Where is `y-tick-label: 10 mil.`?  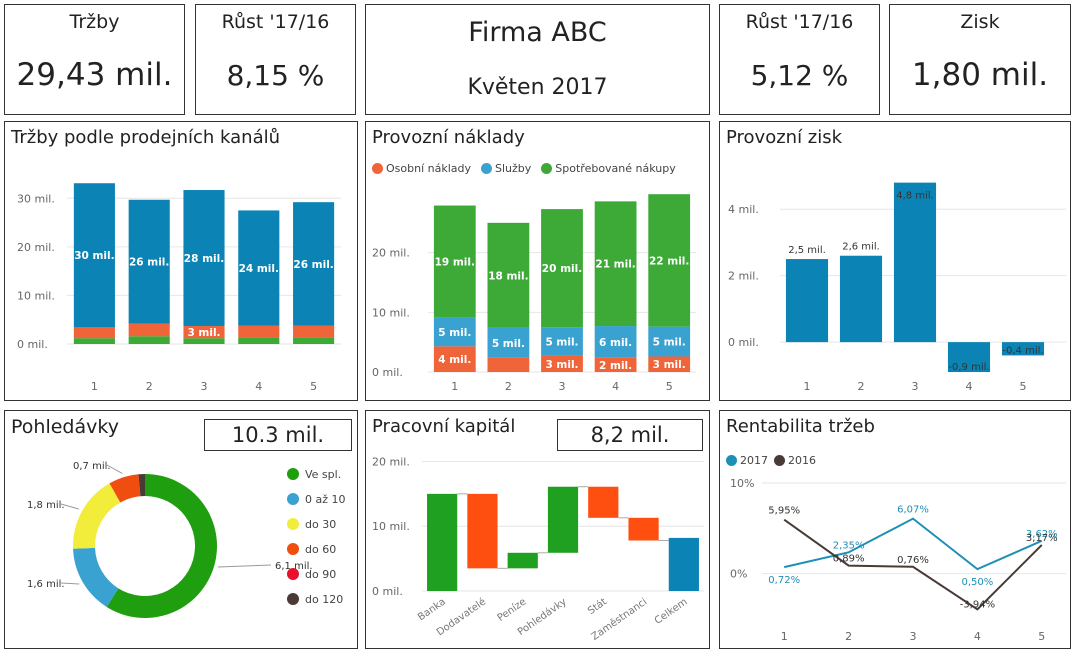 y-tick-label: 10 mil. is located at coordinates (36, 295).